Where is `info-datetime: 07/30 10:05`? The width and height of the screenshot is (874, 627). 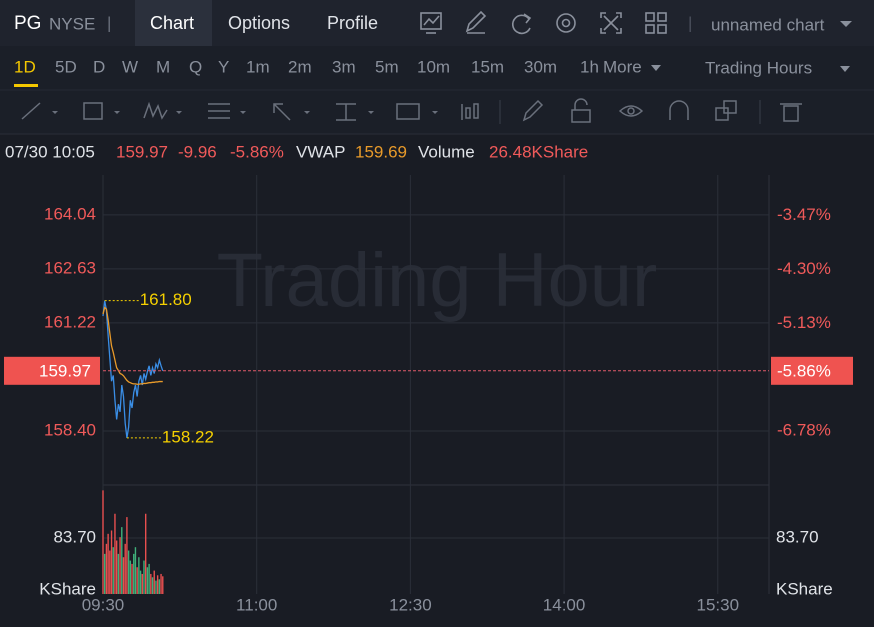
info-datetime: 07/30 10:05 is located at coordinates (50, 151).